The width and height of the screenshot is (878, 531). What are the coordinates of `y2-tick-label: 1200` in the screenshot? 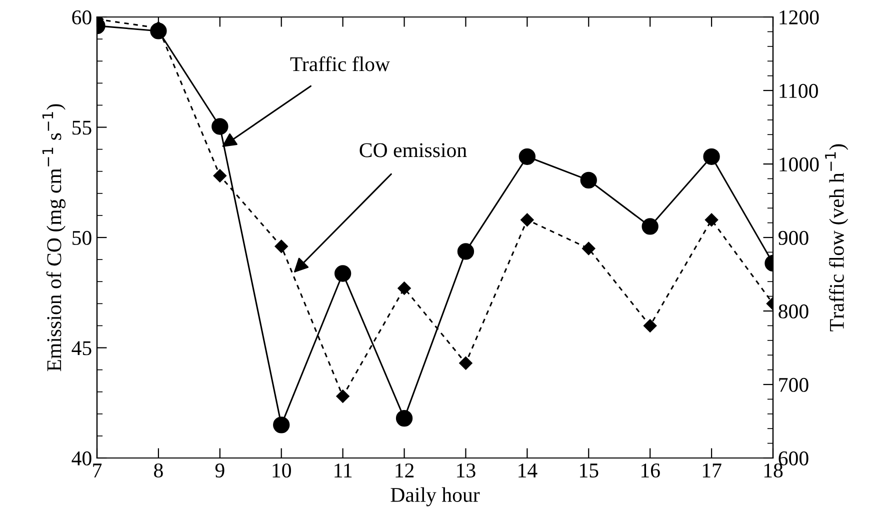 It's located at (799, 17).